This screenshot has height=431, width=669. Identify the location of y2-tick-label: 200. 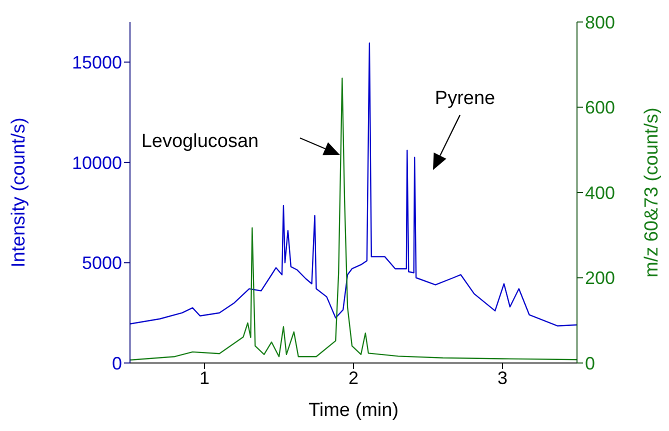
(600, 278).